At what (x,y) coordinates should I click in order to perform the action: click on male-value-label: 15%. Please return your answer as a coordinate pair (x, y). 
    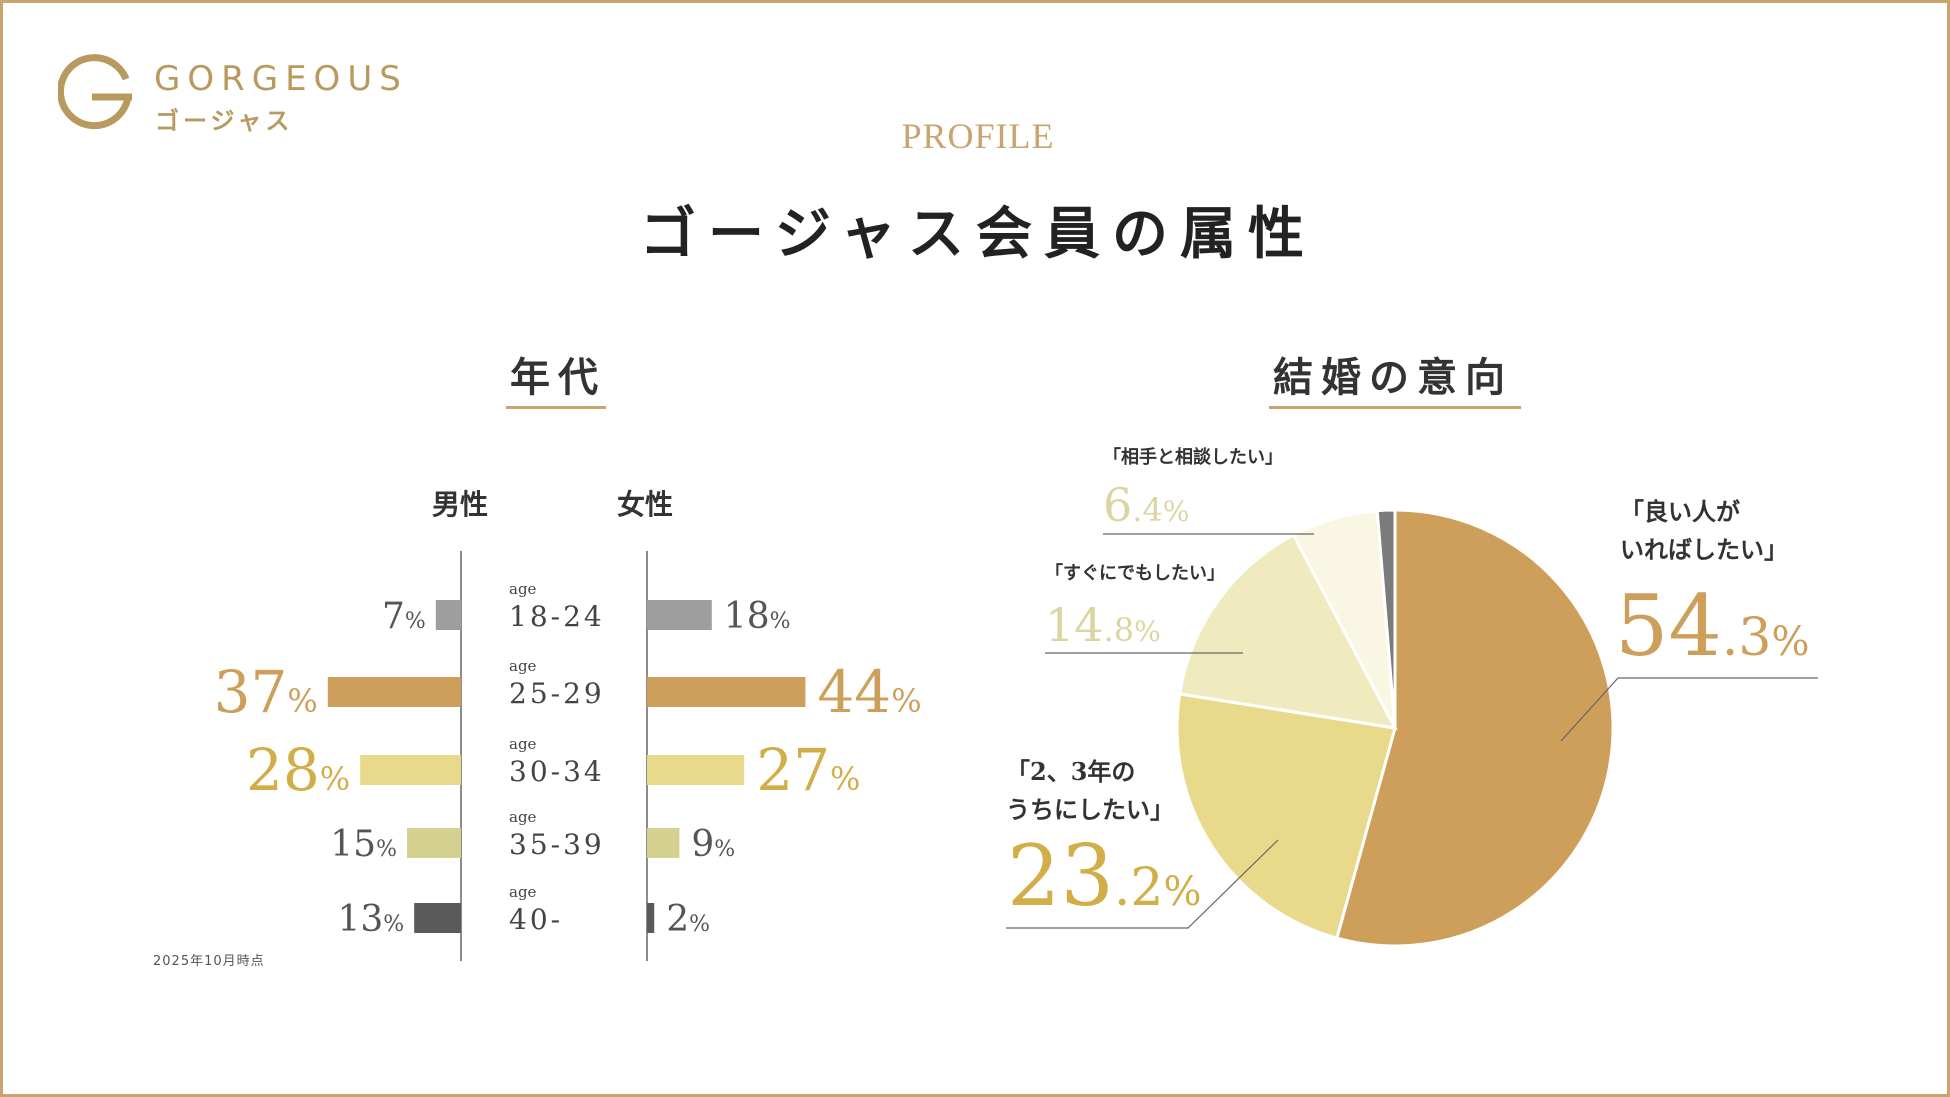
    Looking at the image, I should click on (363, 844).